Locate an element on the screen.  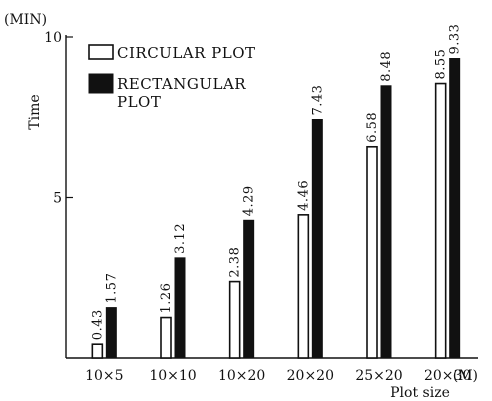
x-tick-label: 10×10 is located at coordinates (172, 376).